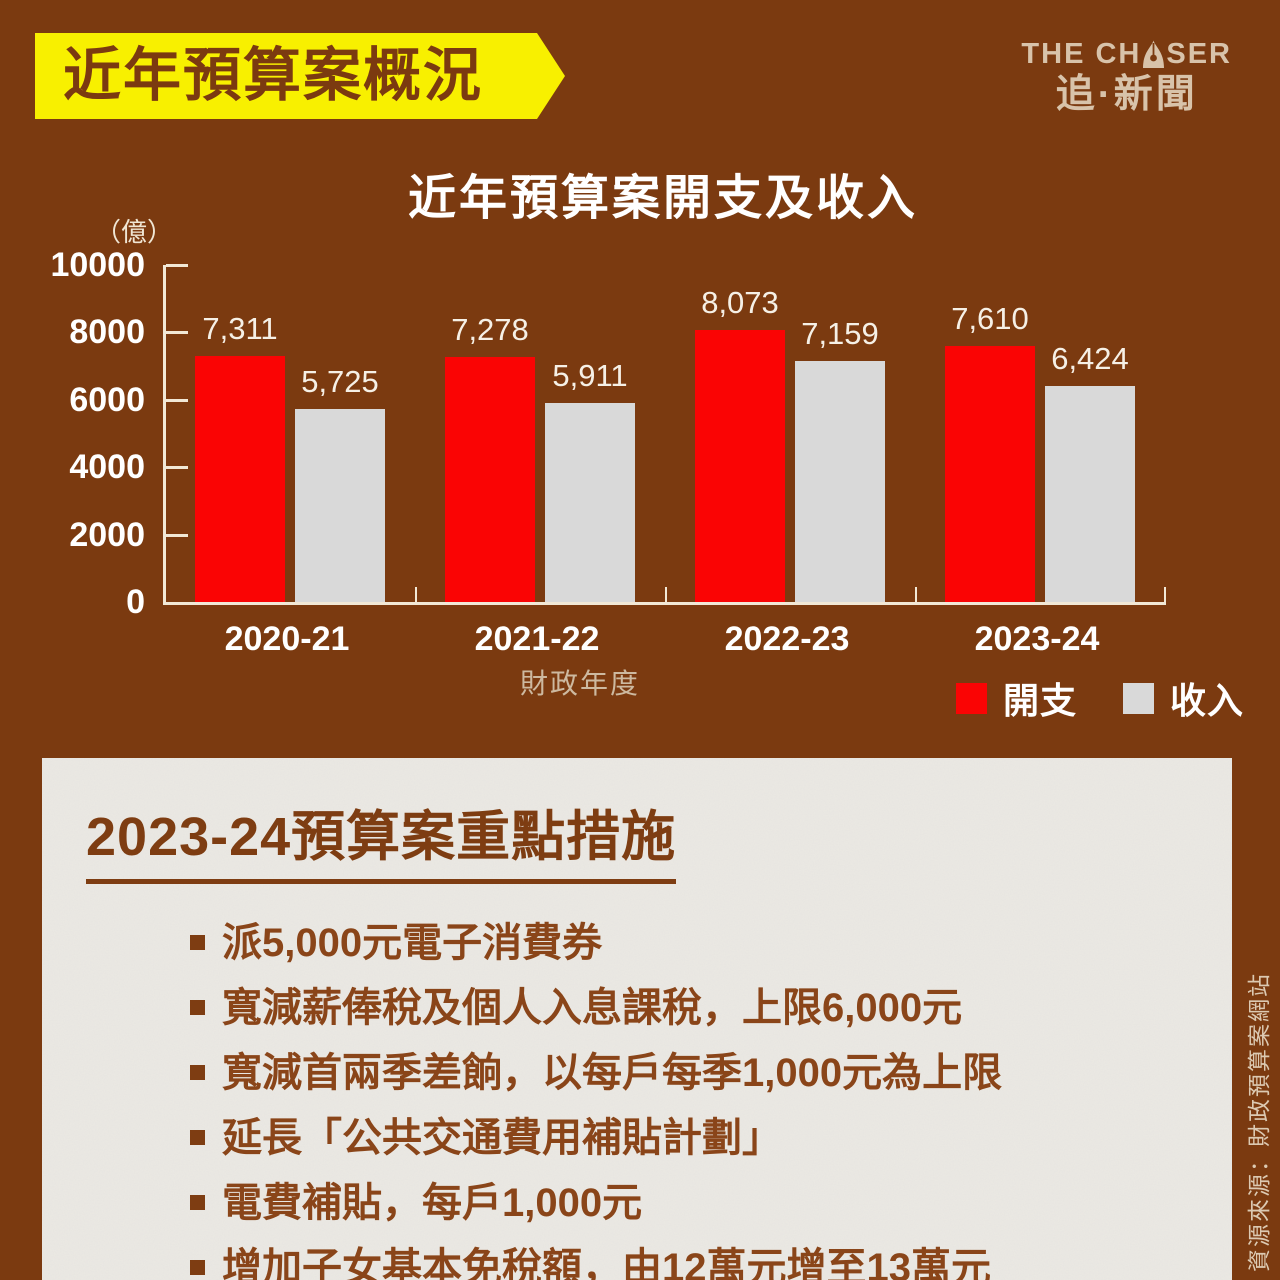 The width and height of the screenshot is (1280, 1280). I want to click on header-banner: 近年預算案概況, so click(300, 76).